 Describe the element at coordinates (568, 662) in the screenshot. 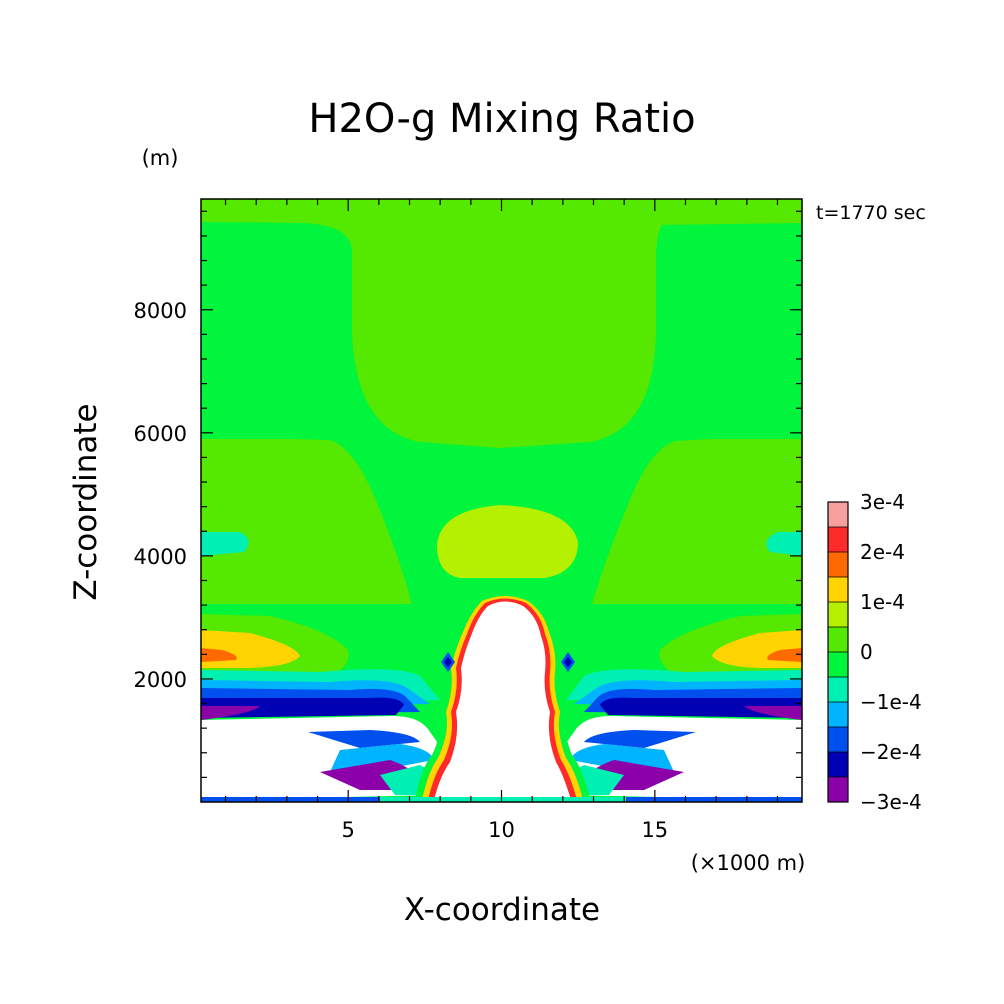

I see `contour-fill-right-diamond-inner` at that location.